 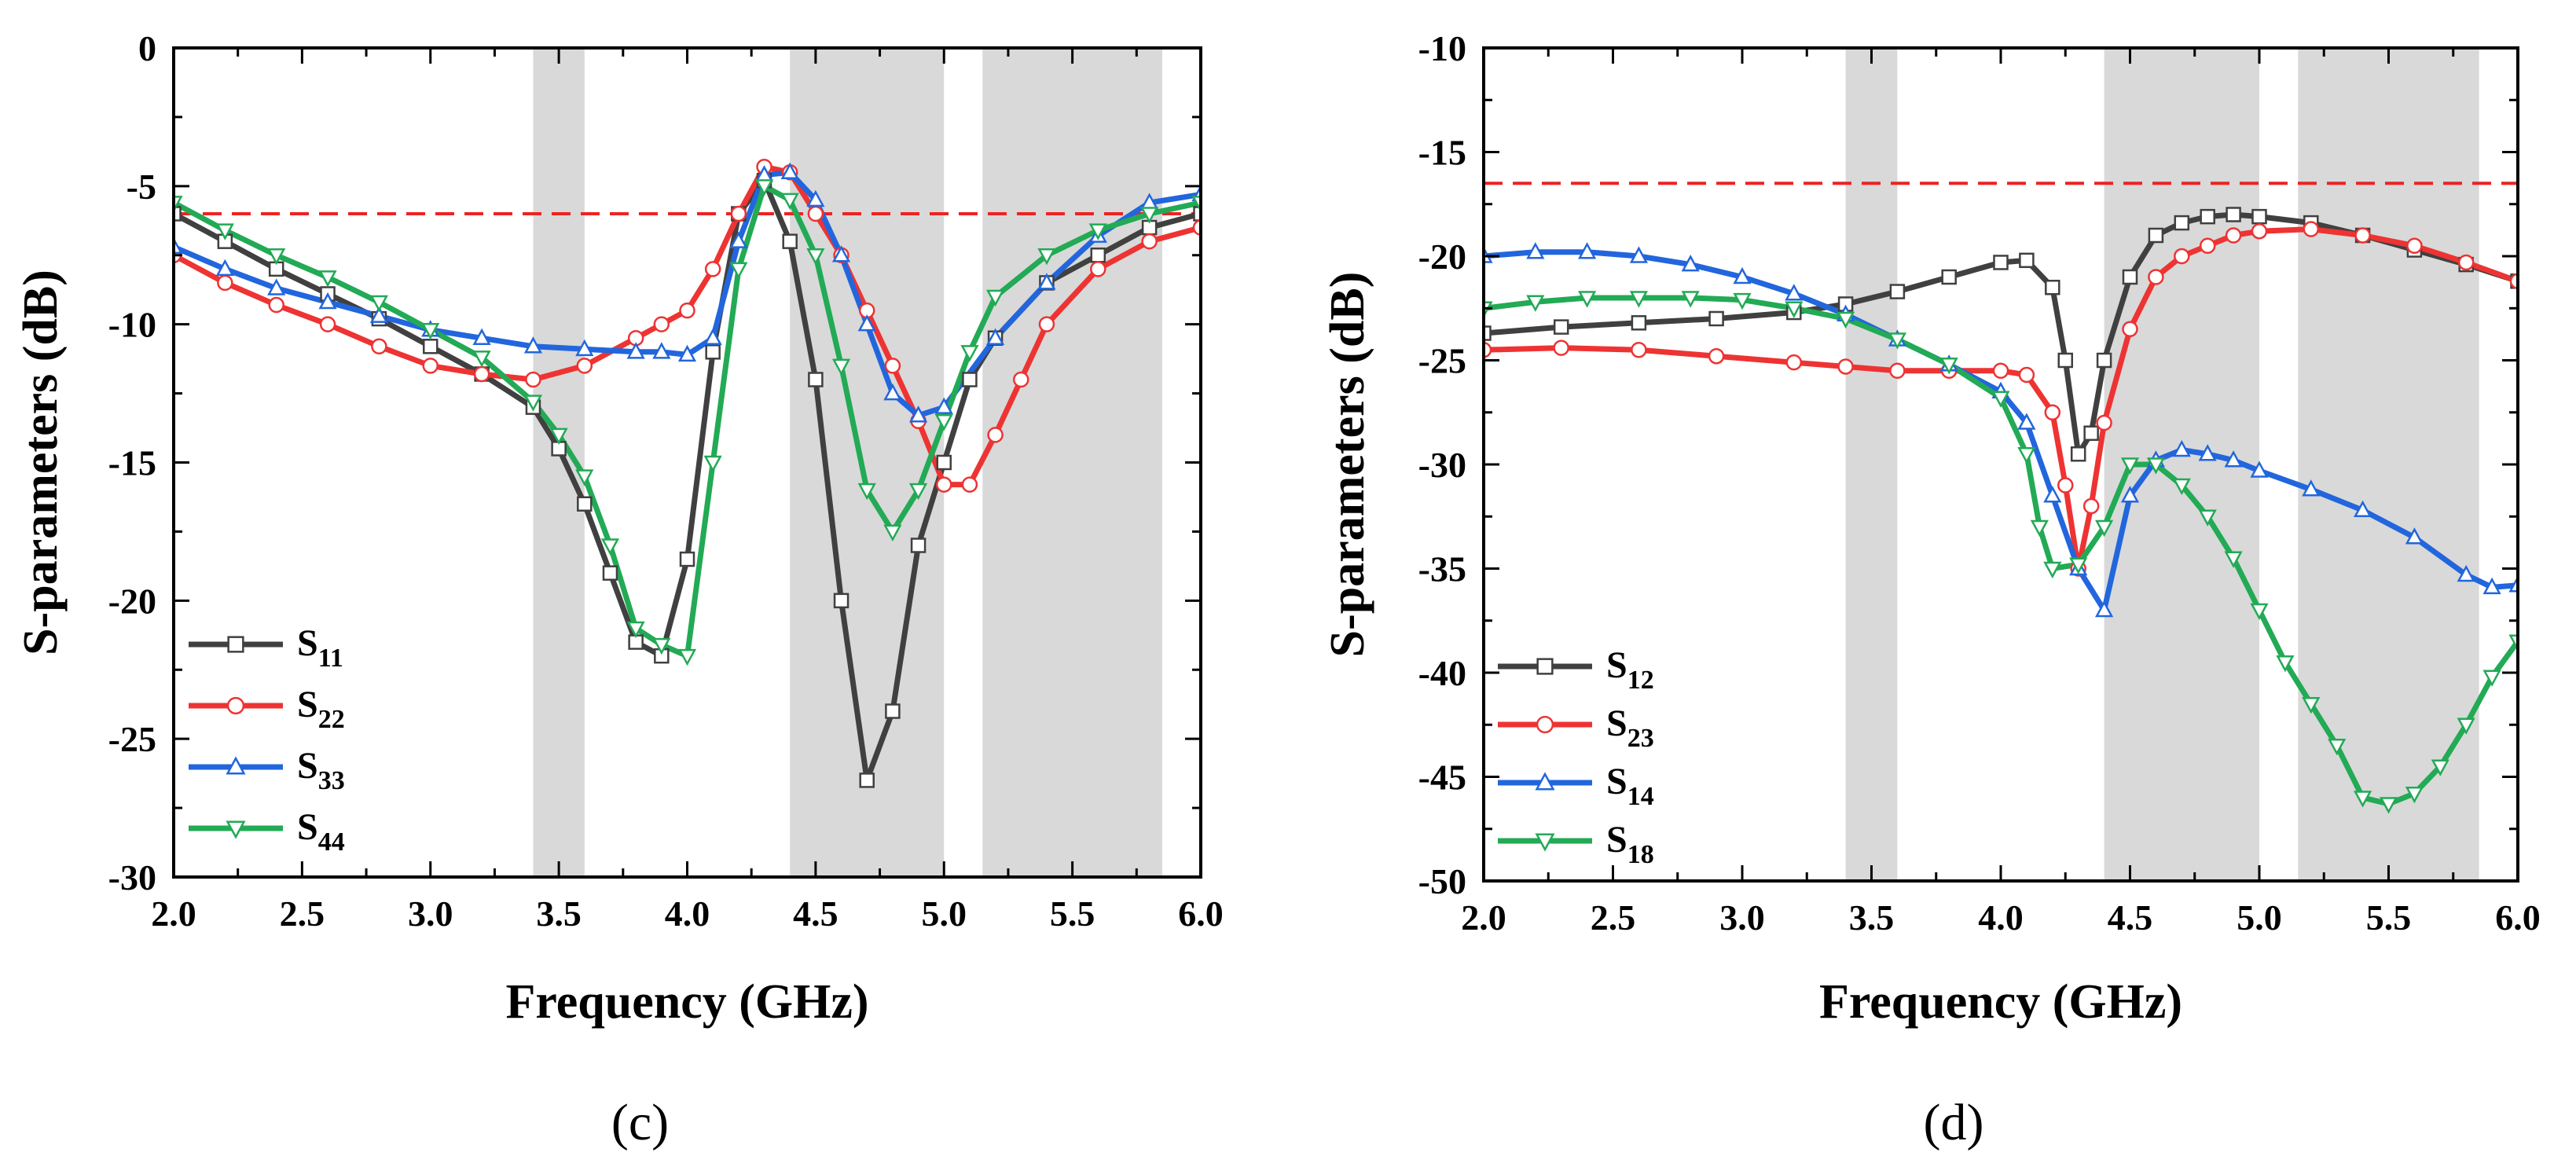 I want to click on x-tick-label: 2.0, so click(x=1483, y=917).